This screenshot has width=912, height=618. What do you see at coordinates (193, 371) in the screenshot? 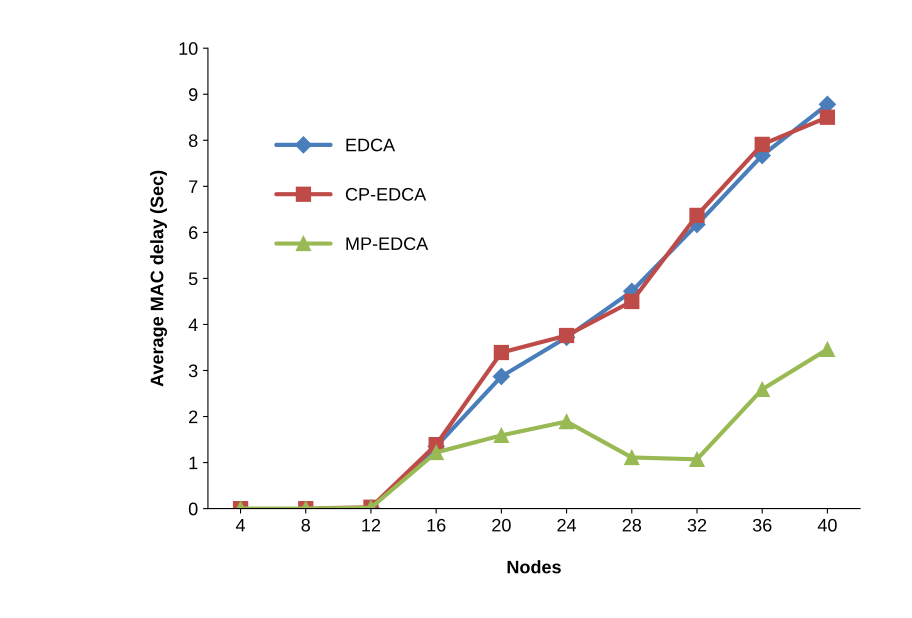
I see `y-tick-label: 3` at bounding box center [193, 371].